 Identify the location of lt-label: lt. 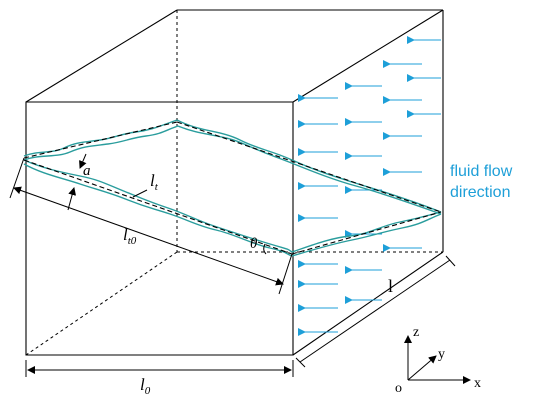
(154, 182).